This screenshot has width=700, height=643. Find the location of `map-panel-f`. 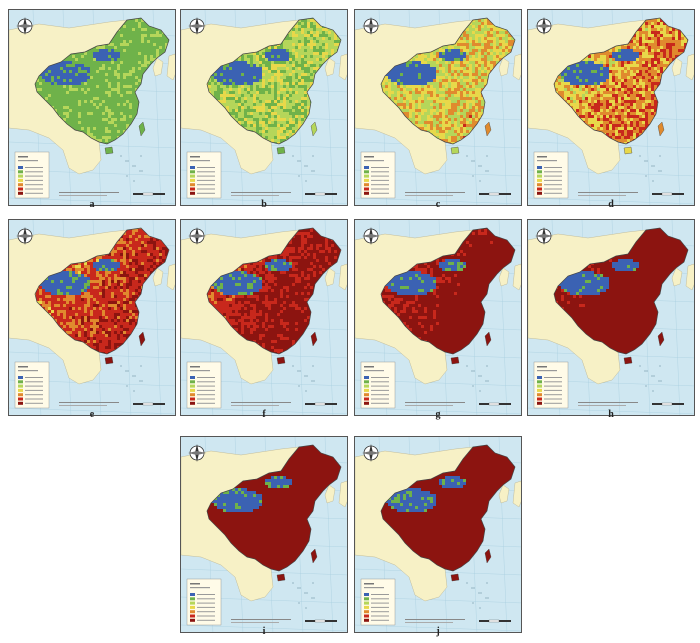

map-panel-f is located at coordinates (264, 317).